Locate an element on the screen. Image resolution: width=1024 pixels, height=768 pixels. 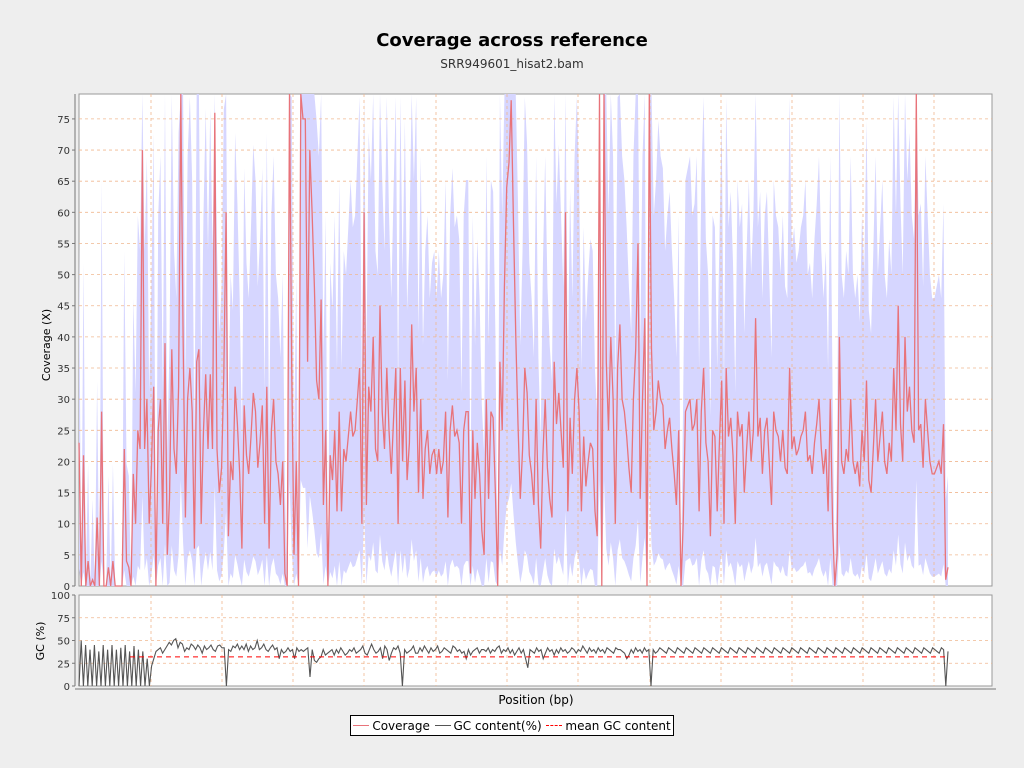
gc-y-axis: 0 25 50 75 100 is located at coordinates (63, 642).